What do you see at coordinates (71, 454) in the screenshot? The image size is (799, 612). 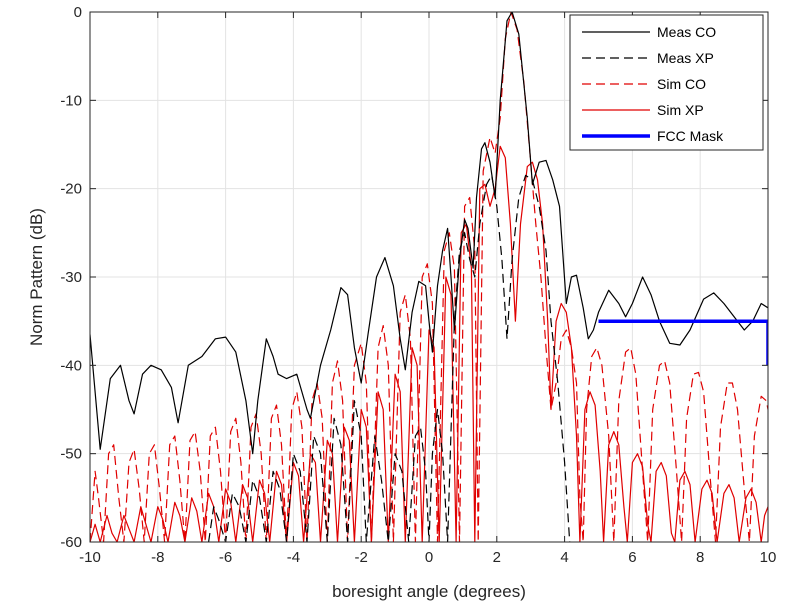 I see `y-tick-label: -50` at bounding box center [71, 454].